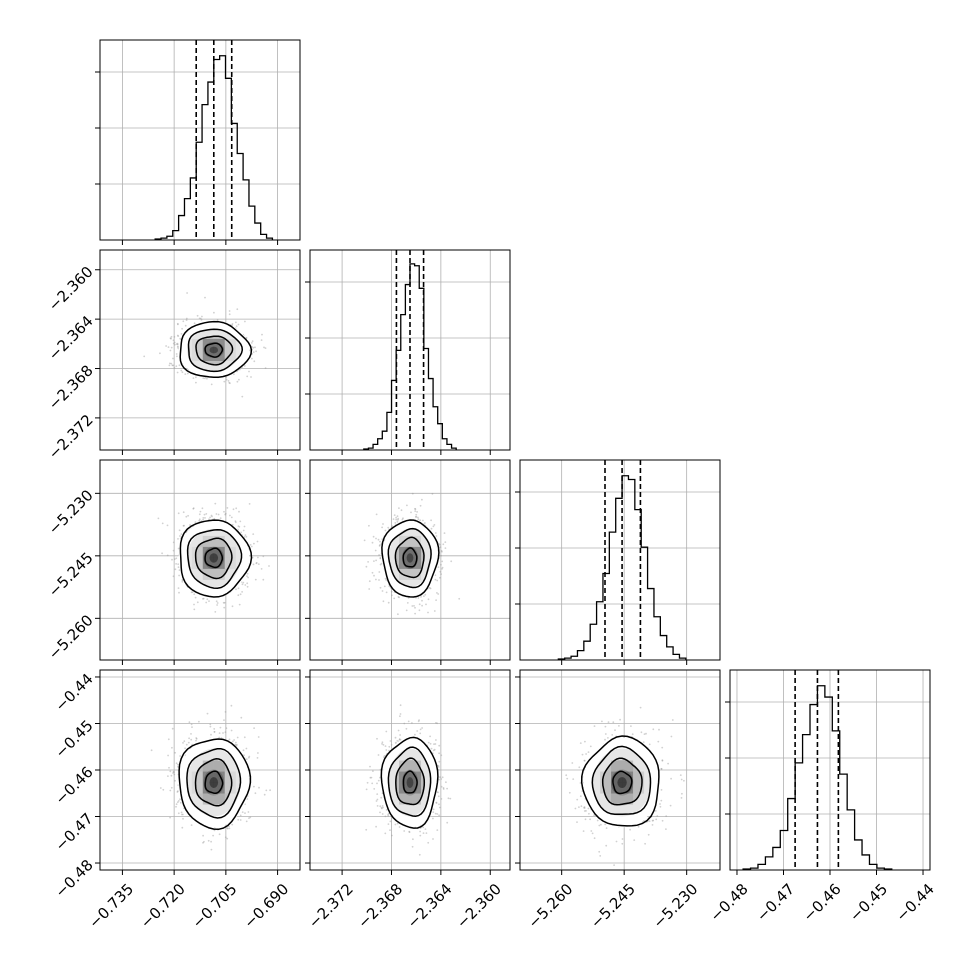 This screenshot has width=970, height=970. I want to click on panel-2-0: −5.260−5.245−5.230, so click(173, 562).